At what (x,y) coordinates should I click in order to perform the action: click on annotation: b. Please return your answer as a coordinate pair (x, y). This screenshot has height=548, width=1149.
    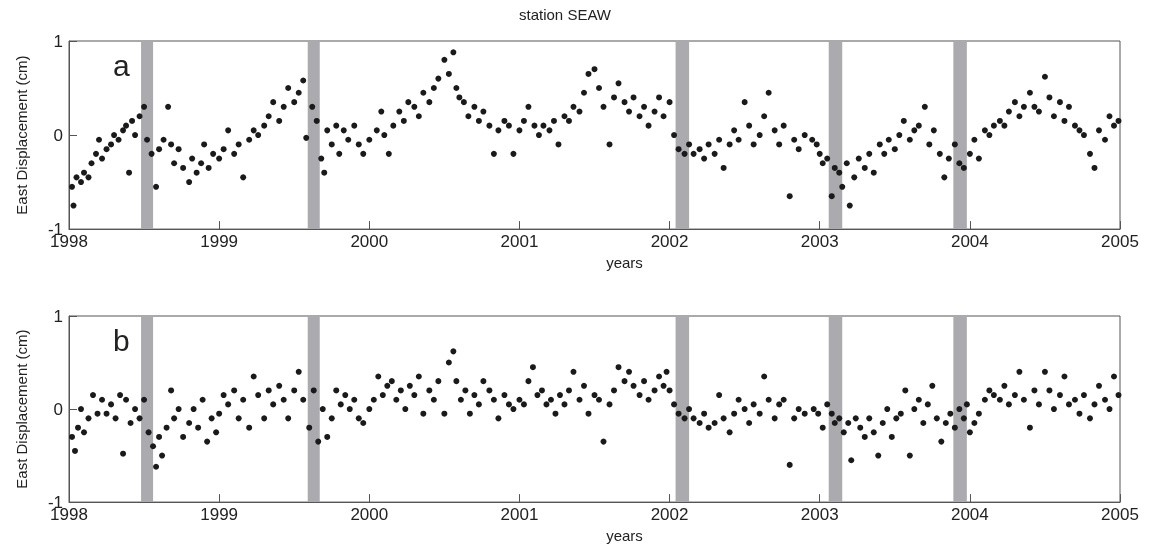
    Looking at the image, I should click on (121, 340).